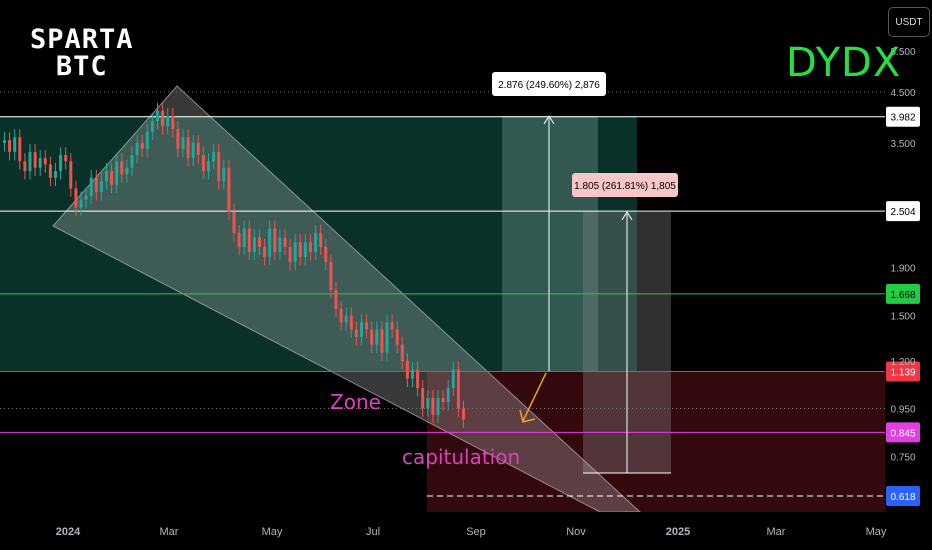 This screenshot has height=550, width=932. Describe the element at coordinates (909, 22) in the screenshot. I see `currency-button: USDT` at that location.